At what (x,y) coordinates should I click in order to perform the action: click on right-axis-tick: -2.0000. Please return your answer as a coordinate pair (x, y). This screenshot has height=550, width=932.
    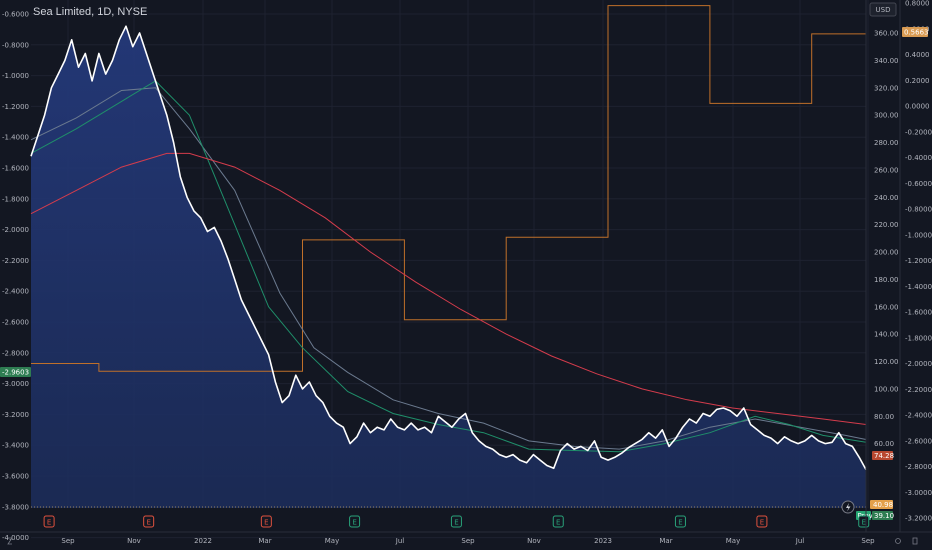
    Looking at the image, I should click on (918, 364).